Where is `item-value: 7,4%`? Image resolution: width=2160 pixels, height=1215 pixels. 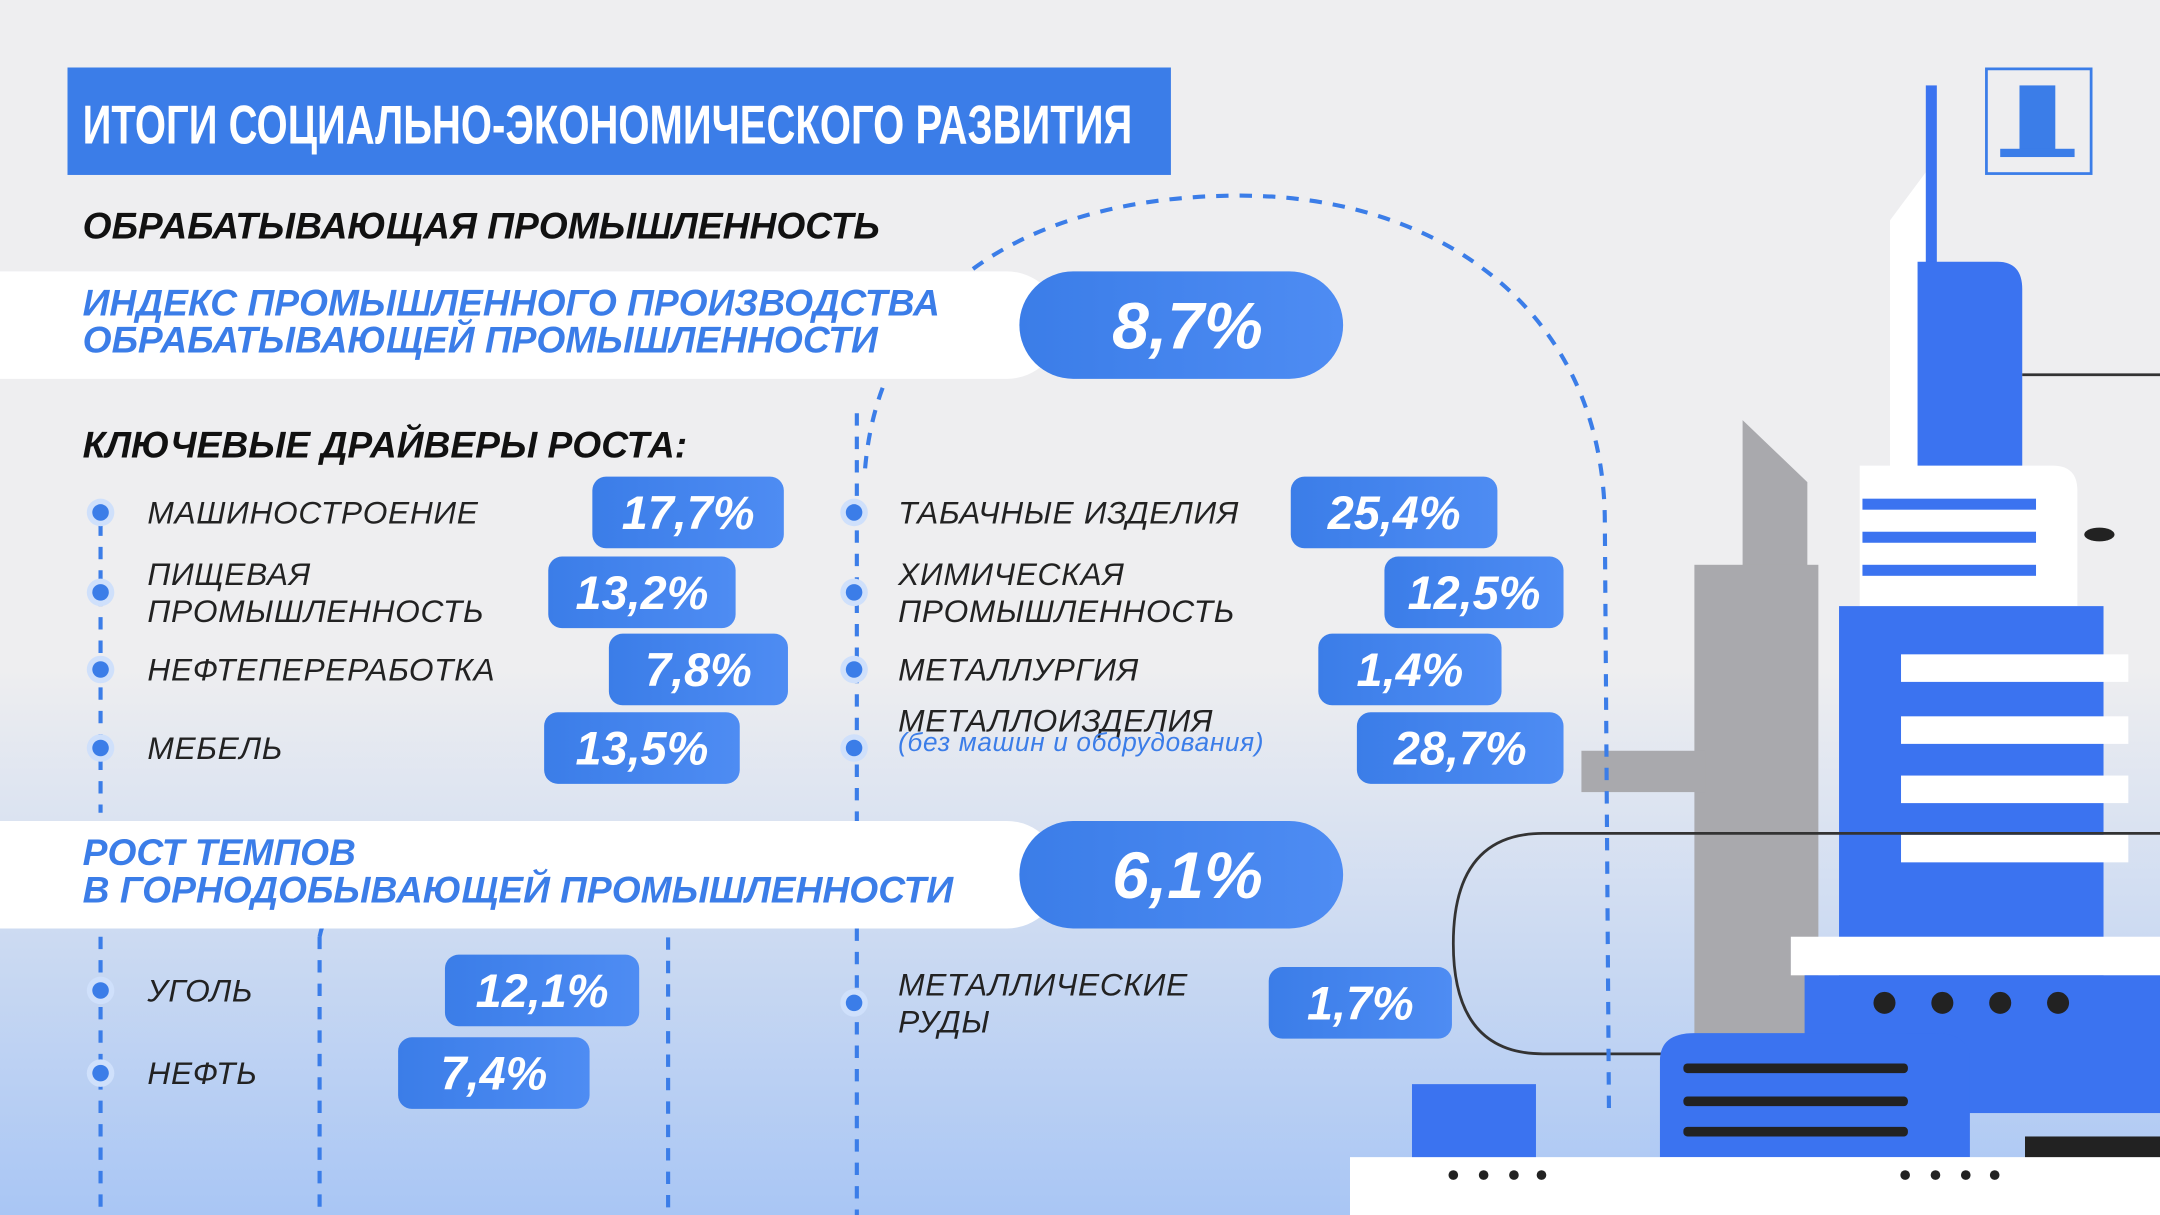
item-value: 7,4% is located at coordinates (493, 1074).